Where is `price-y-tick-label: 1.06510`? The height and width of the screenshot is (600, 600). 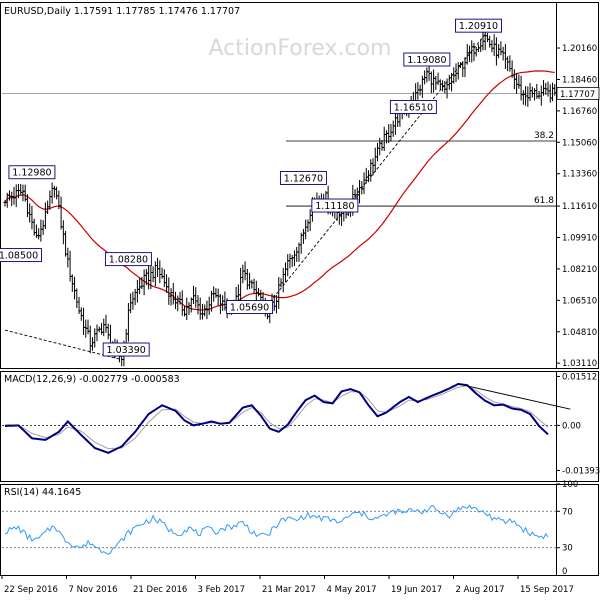 price-y-tick-label: 1.06510 is located at coordinates (579, 301).